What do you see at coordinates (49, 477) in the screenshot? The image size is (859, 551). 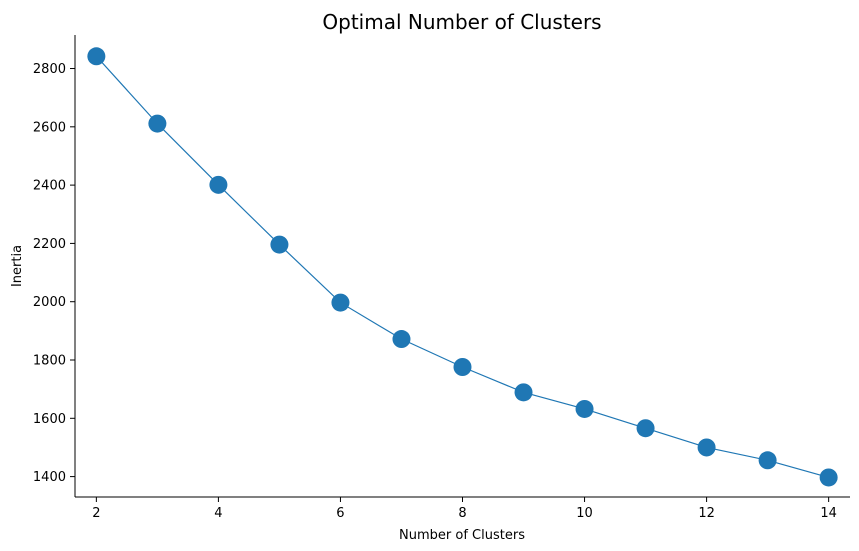 I see `y-tick-label: 1400` at bounding box center [49, 477].